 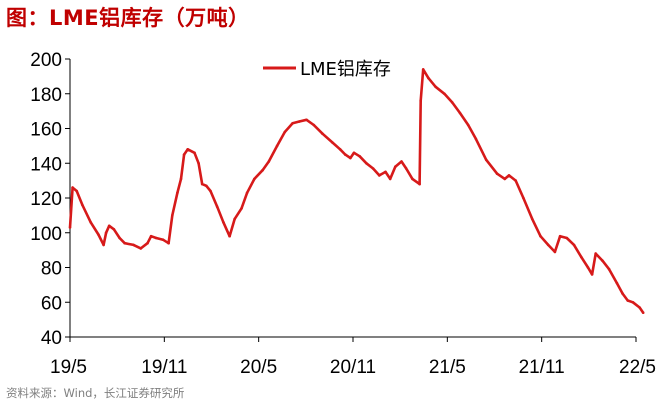 I want to click on y-axis-ticks: 40 60 80 100 120 140 160 180 200, so click(x=50, y=199).